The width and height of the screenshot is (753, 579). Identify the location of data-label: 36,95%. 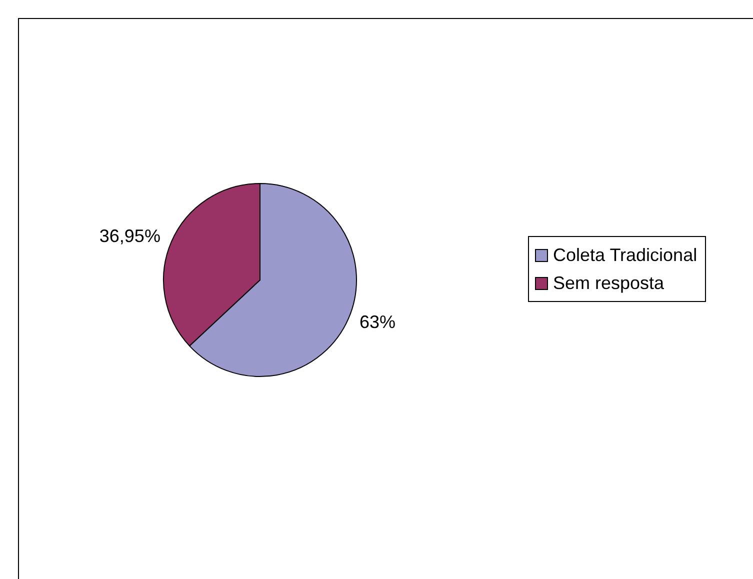
(129, 236).